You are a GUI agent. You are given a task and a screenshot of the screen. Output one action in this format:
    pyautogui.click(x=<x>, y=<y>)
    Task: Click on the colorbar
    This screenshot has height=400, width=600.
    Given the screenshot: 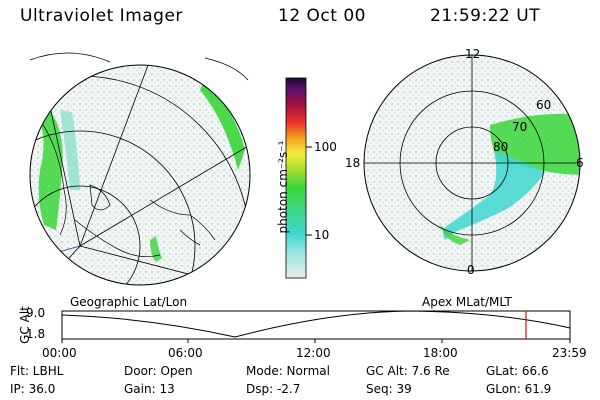 What is the action you would take?
    pyautogui.click(x=296, y=178)
    